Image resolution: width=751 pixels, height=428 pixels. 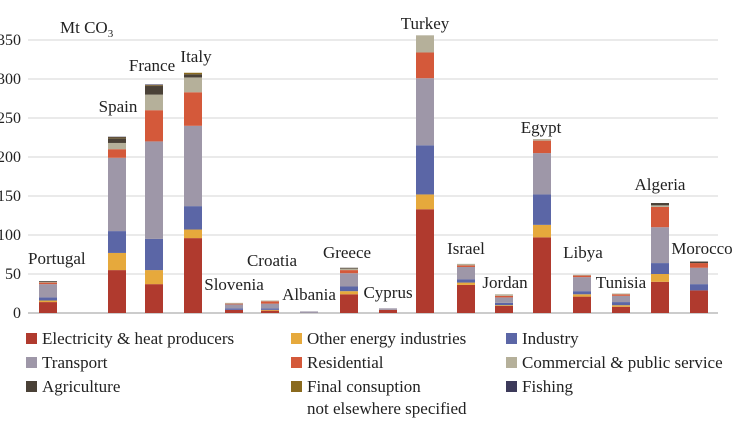 What do you see at coordinates (626, 398) in the screenshot?
I see `legend-item: Fishing` at bounding box center [626, 398].